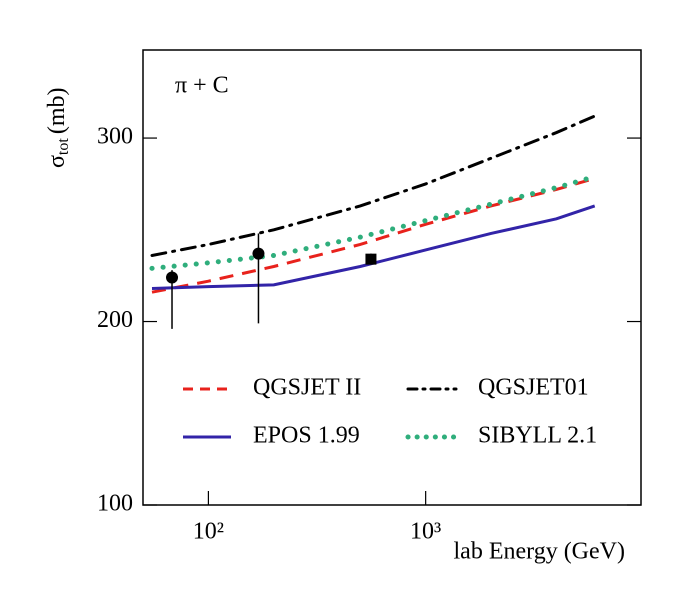  Describe the element at coordinates (57, 161) in the screenshot. I see `y-label-symbol: σ` at that location.